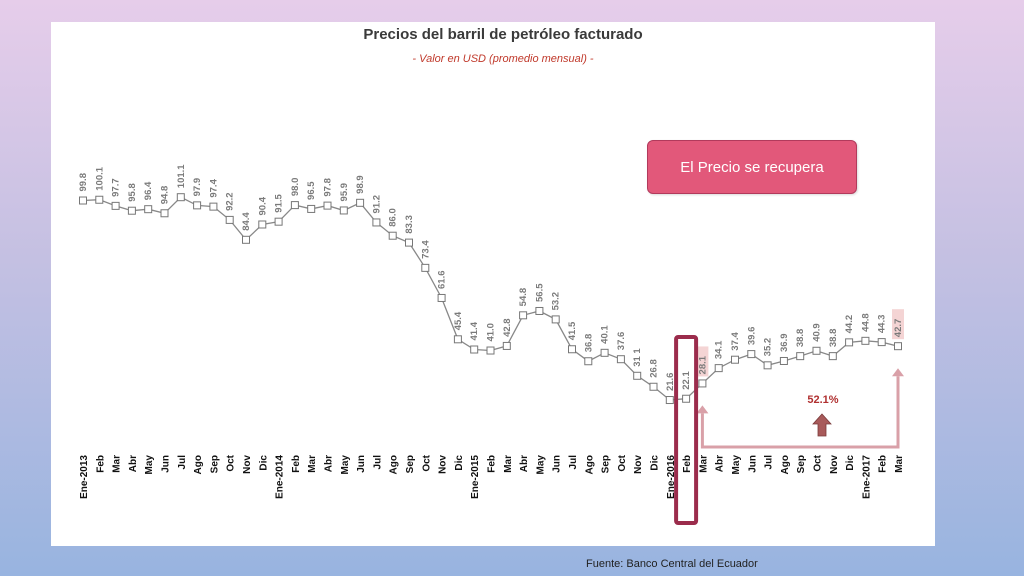 The height and width of the screenshot is (576, 1024). Describe the element at coordinates (800, 408) in the screenshot. I see `recovery-arrow` at that location.